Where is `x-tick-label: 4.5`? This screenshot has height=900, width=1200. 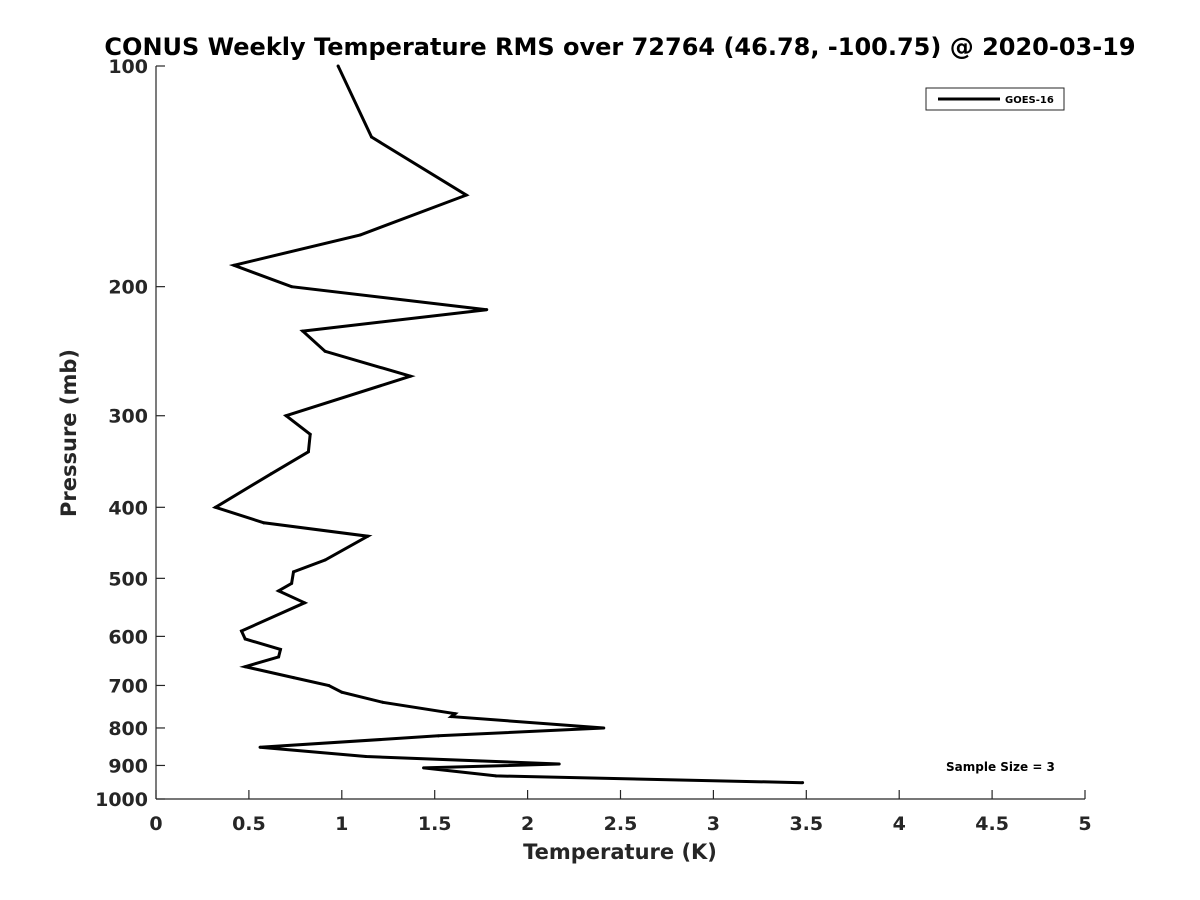 x-tick-label: 4.5 is located at coordinates (992, 824).